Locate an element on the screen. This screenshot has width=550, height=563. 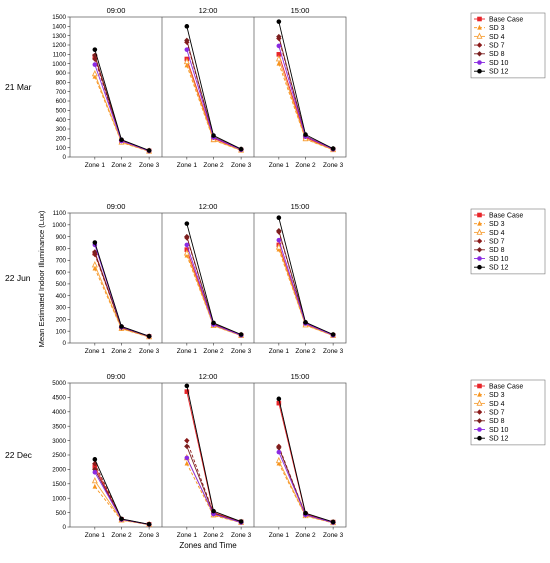
y-tick-label: 200 is located at coordinates (61, 320).